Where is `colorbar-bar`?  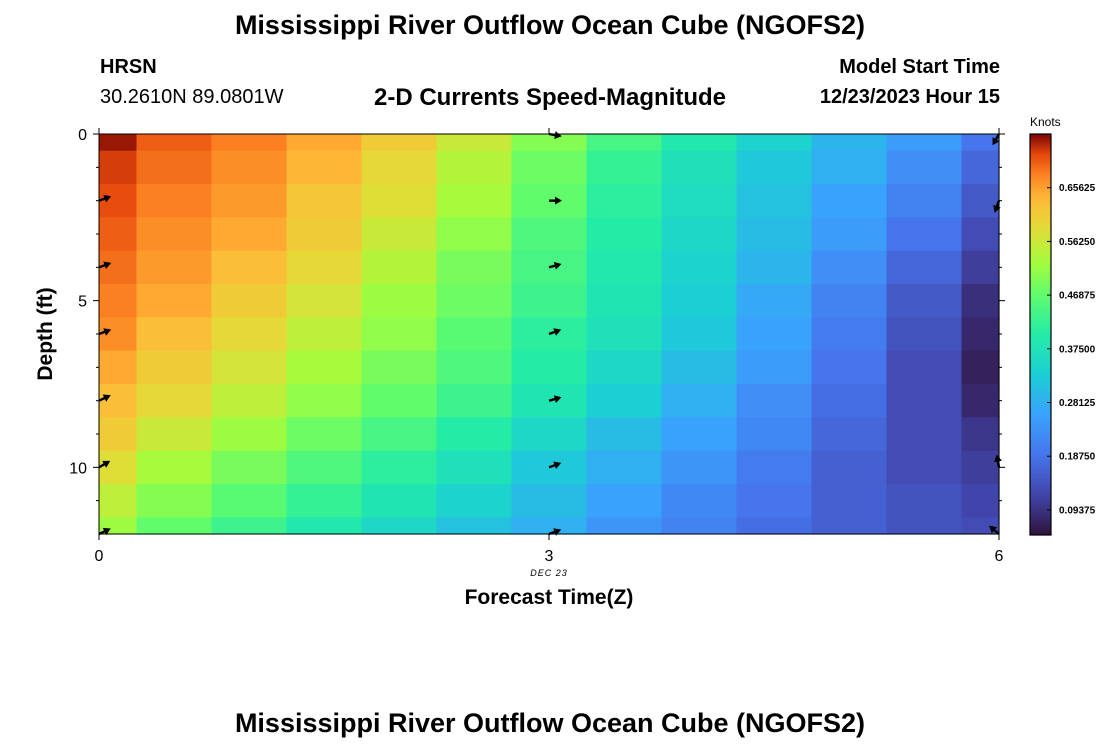 colorbar-bar is located at coordinates (1040, 334).